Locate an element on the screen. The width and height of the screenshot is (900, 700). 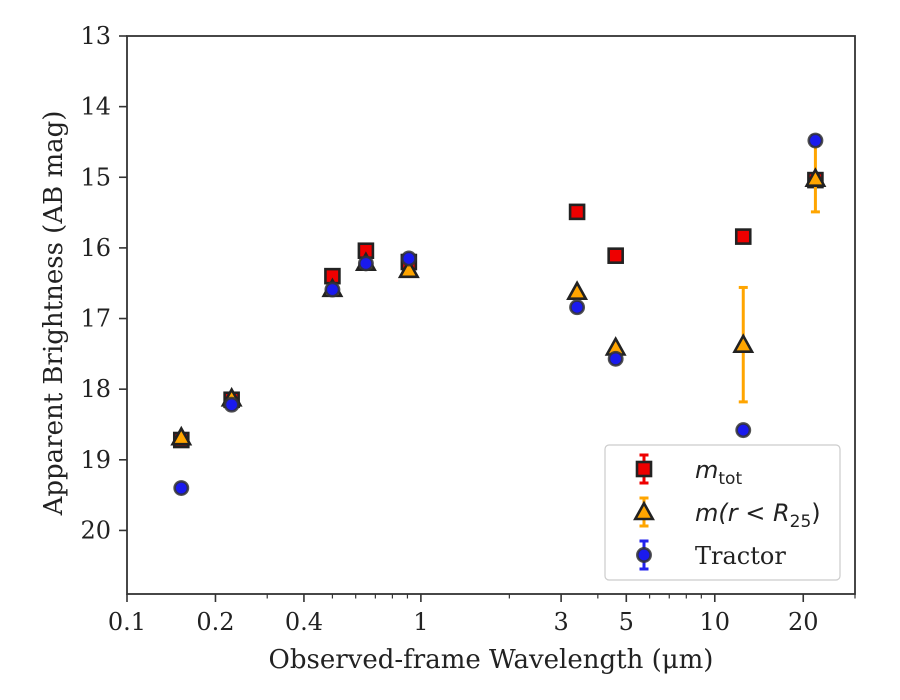
x-tick-label: 1 is located at coordinates (420, 622).